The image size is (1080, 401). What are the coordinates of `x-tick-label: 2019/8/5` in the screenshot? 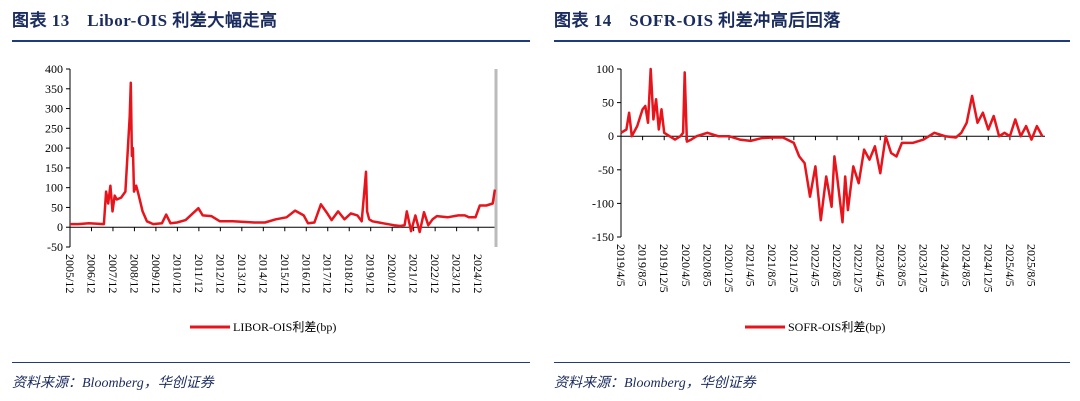 It's located at (643, 265).